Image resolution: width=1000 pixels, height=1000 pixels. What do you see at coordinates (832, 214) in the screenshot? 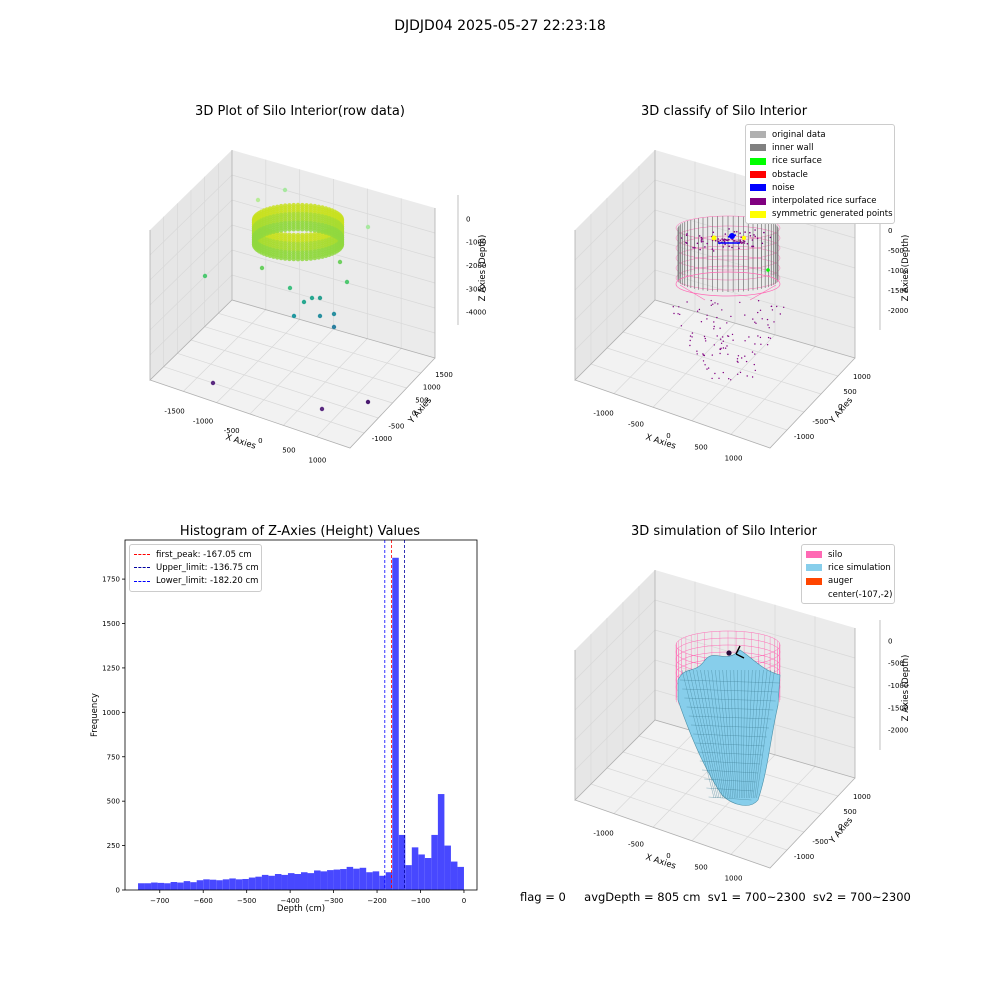
I see `legend-label: symmetric generated points` at bounding box center [832, 214].